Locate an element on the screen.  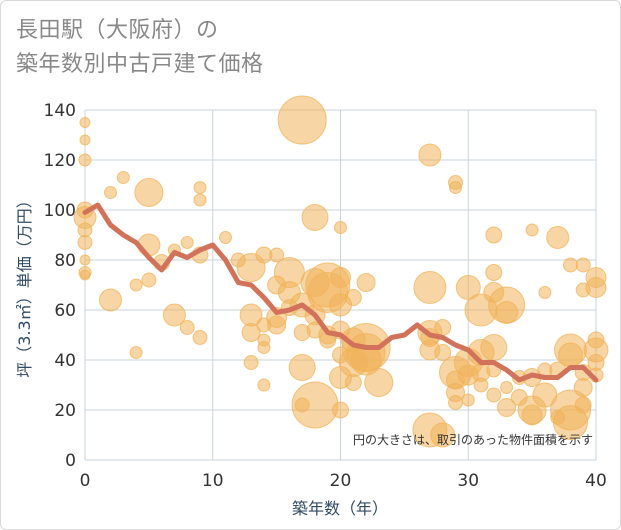
chart-title-line-1: 長田駅（大阪府）の is located at coordinates (117, 30).